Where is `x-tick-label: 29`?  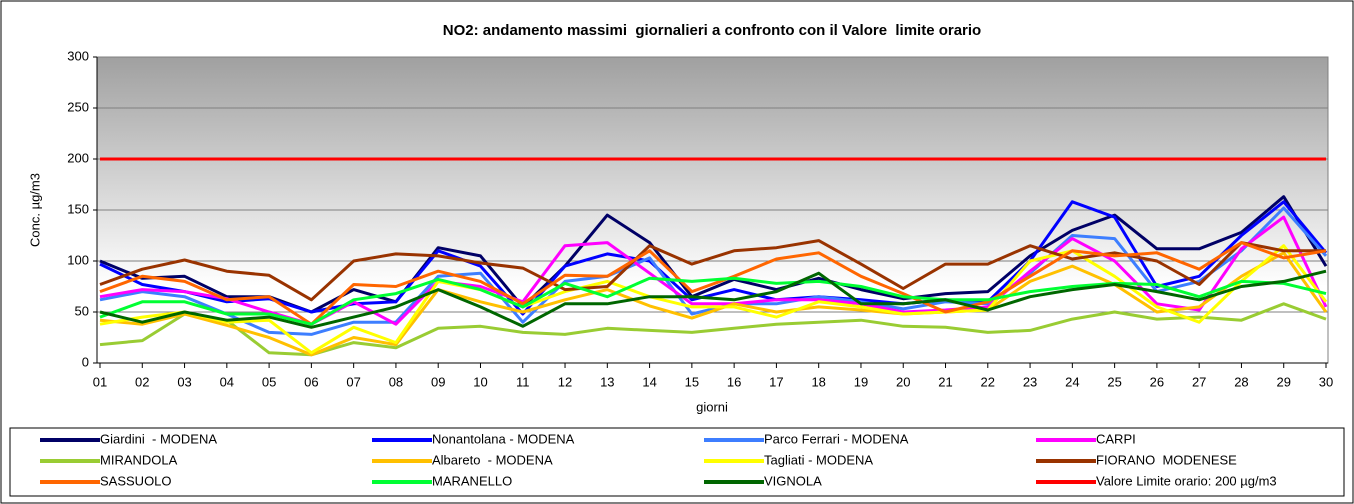
x-tick-label: 29 is located at coordinates (1283, 381).